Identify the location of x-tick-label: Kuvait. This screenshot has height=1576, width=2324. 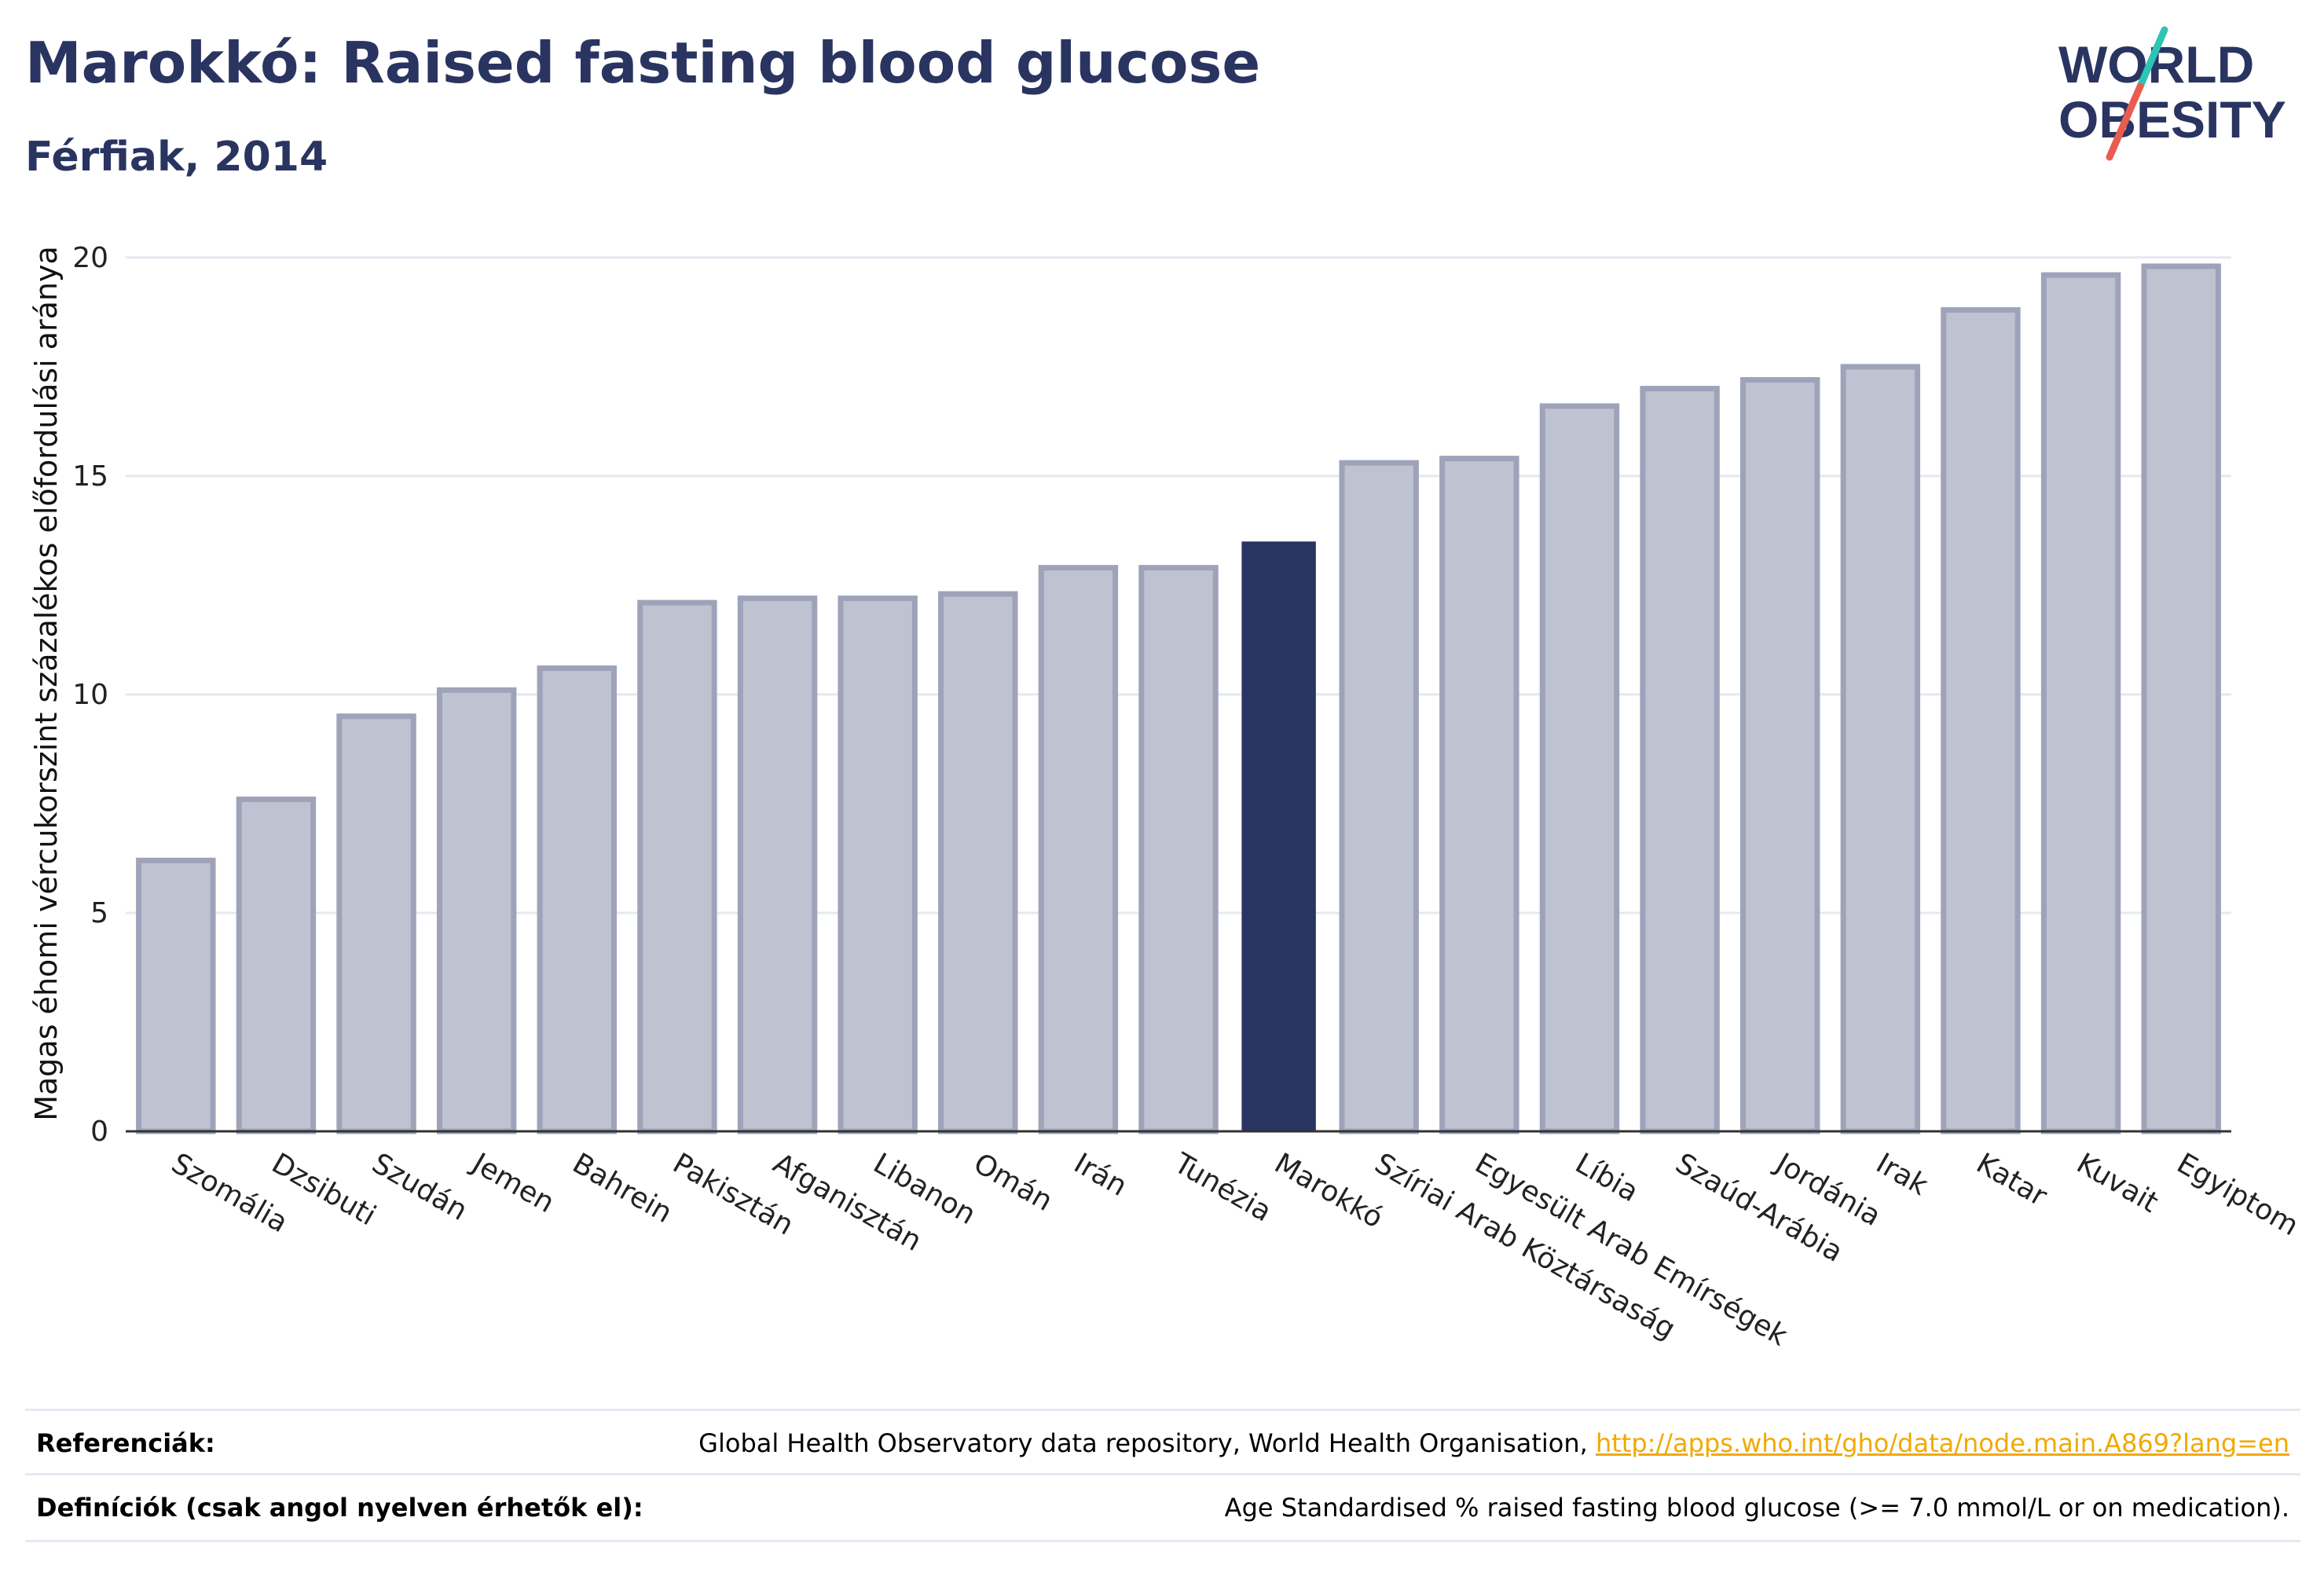
(2117, 1183).